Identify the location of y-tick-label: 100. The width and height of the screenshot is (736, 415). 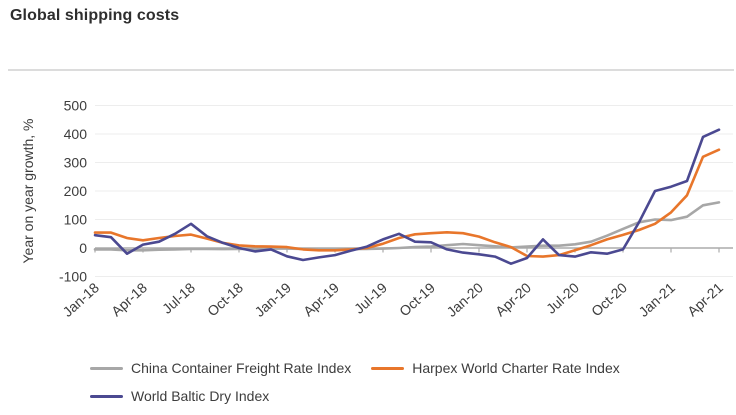
(76, 220).